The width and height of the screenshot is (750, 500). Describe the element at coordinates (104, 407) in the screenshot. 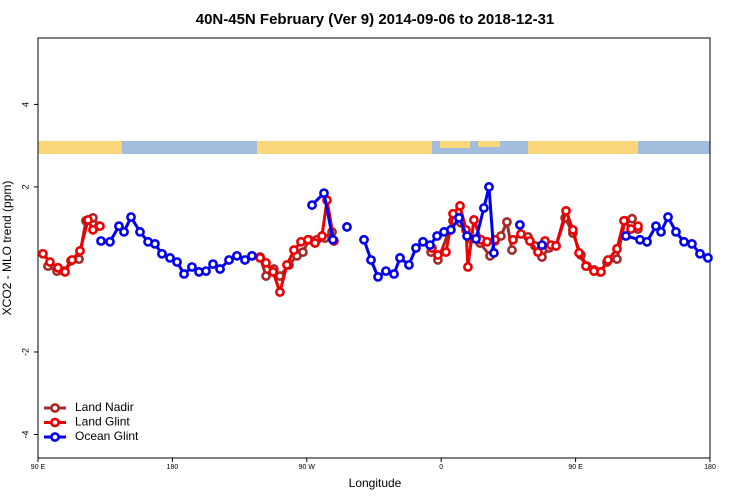

I see `legend-label: Land Nadir` at that location.